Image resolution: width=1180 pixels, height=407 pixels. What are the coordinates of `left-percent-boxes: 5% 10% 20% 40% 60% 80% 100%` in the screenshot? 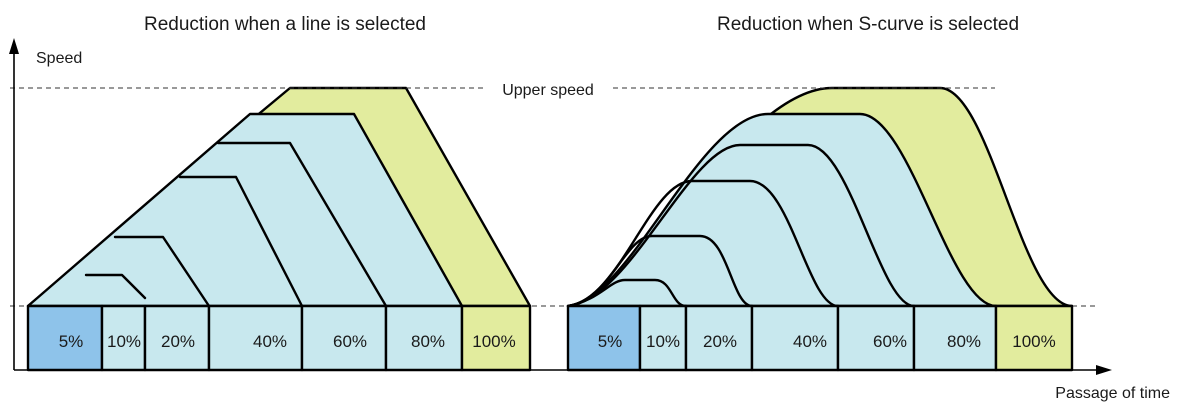 It's located at (279, 338).